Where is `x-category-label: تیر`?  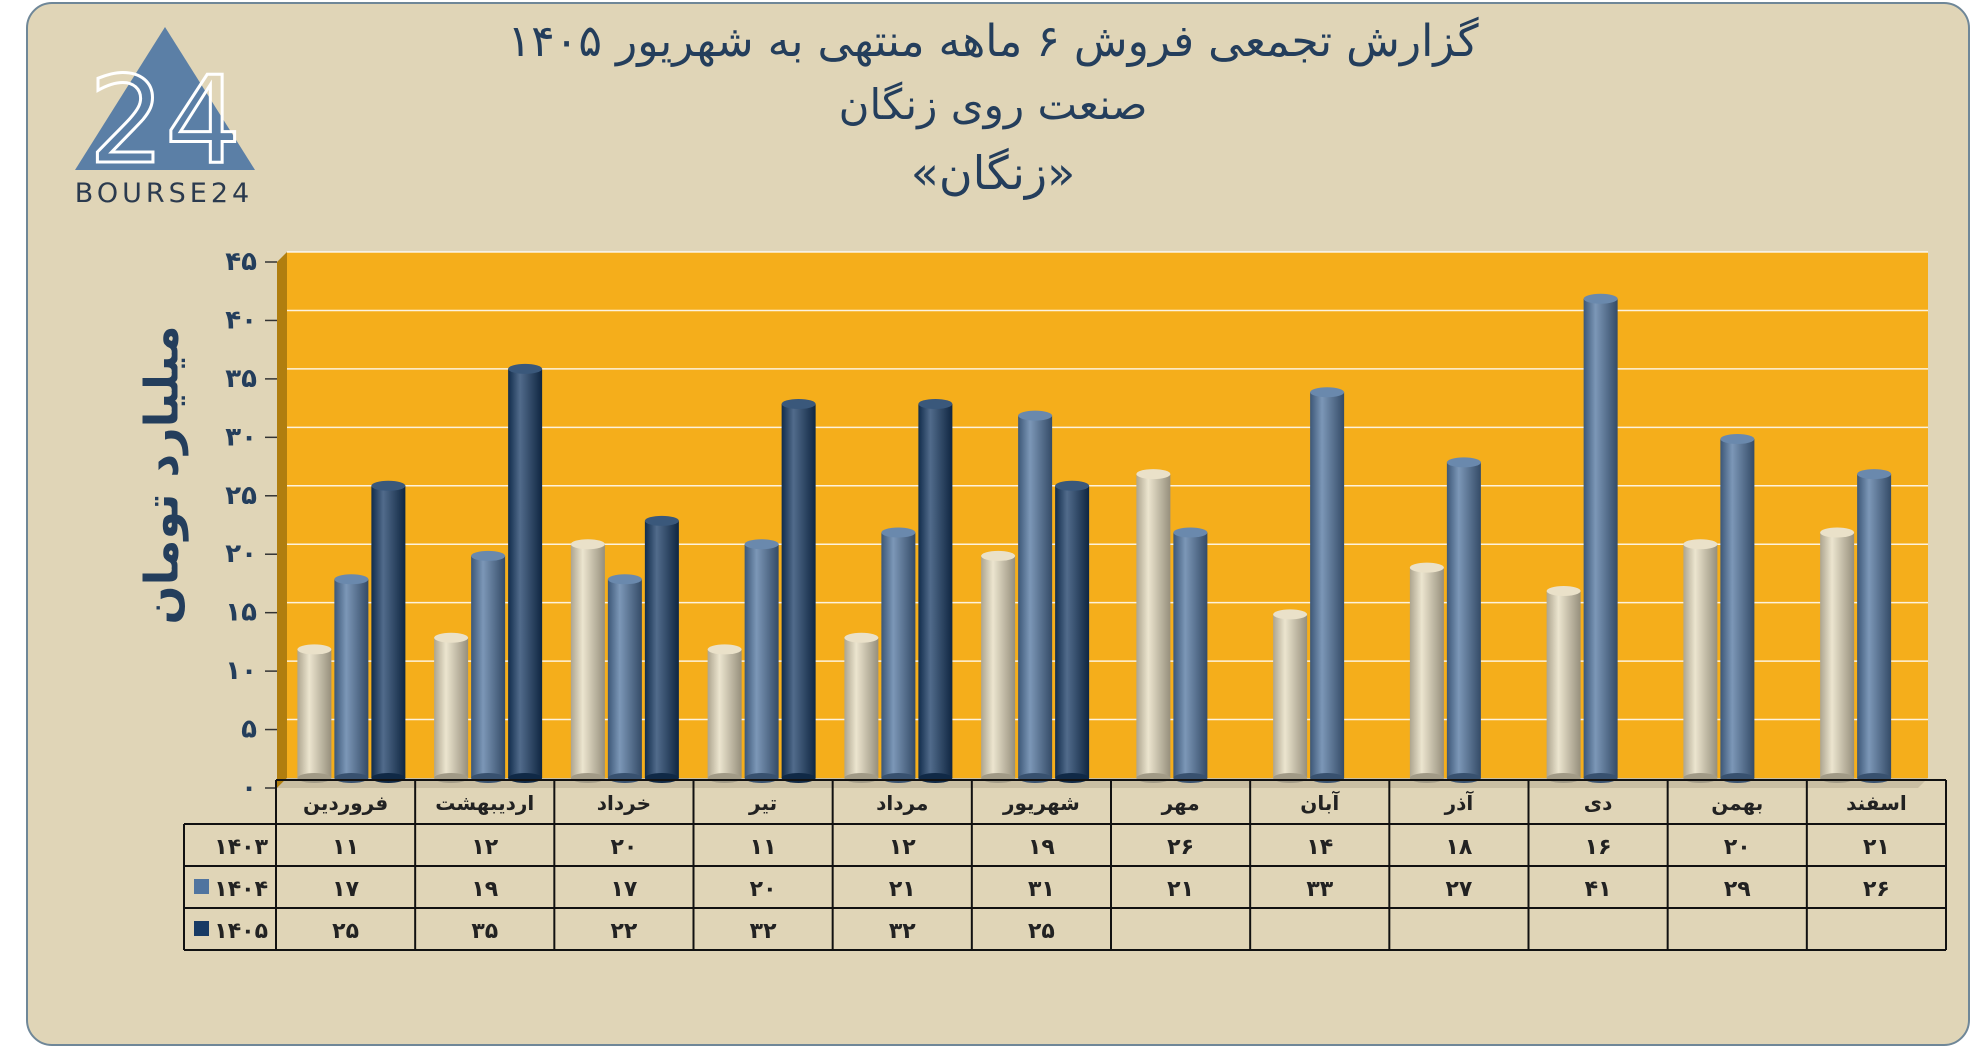 x-category-label: تیر is located at coordinates (762, 803).